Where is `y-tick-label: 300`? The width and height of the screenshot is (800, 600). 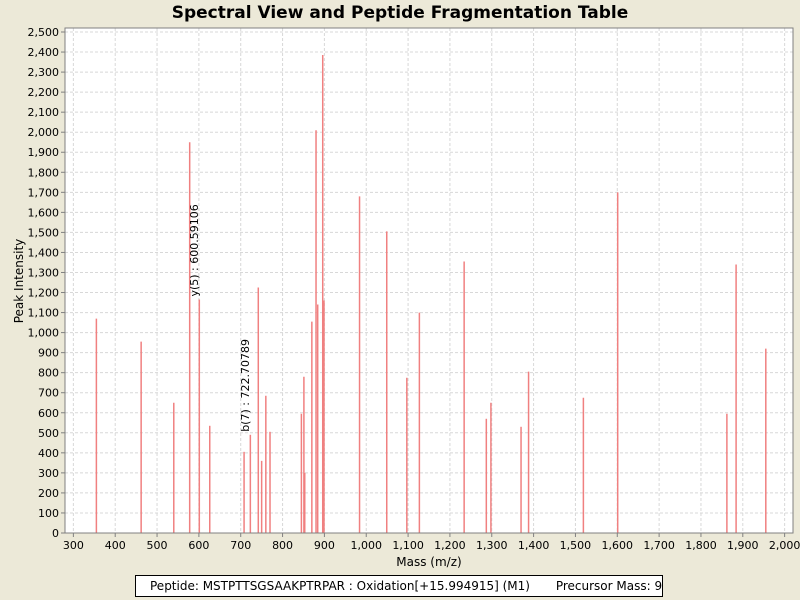
y-tick-label: 300 is located at coordinates (48, 473).